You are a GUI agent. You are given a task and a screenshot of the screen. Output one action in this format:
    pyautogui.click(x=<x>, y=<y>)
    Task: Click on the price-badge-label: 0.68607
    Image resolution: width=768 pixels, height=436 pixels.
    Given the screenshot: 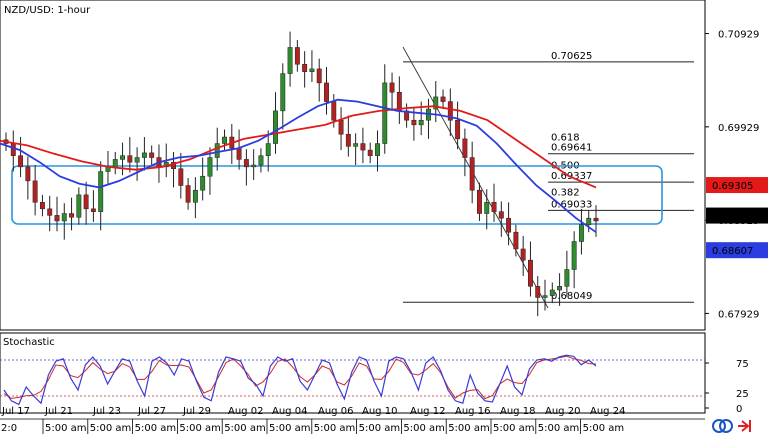 What is the action you would take?
    pyautogui.click(x=732, y=251)
    